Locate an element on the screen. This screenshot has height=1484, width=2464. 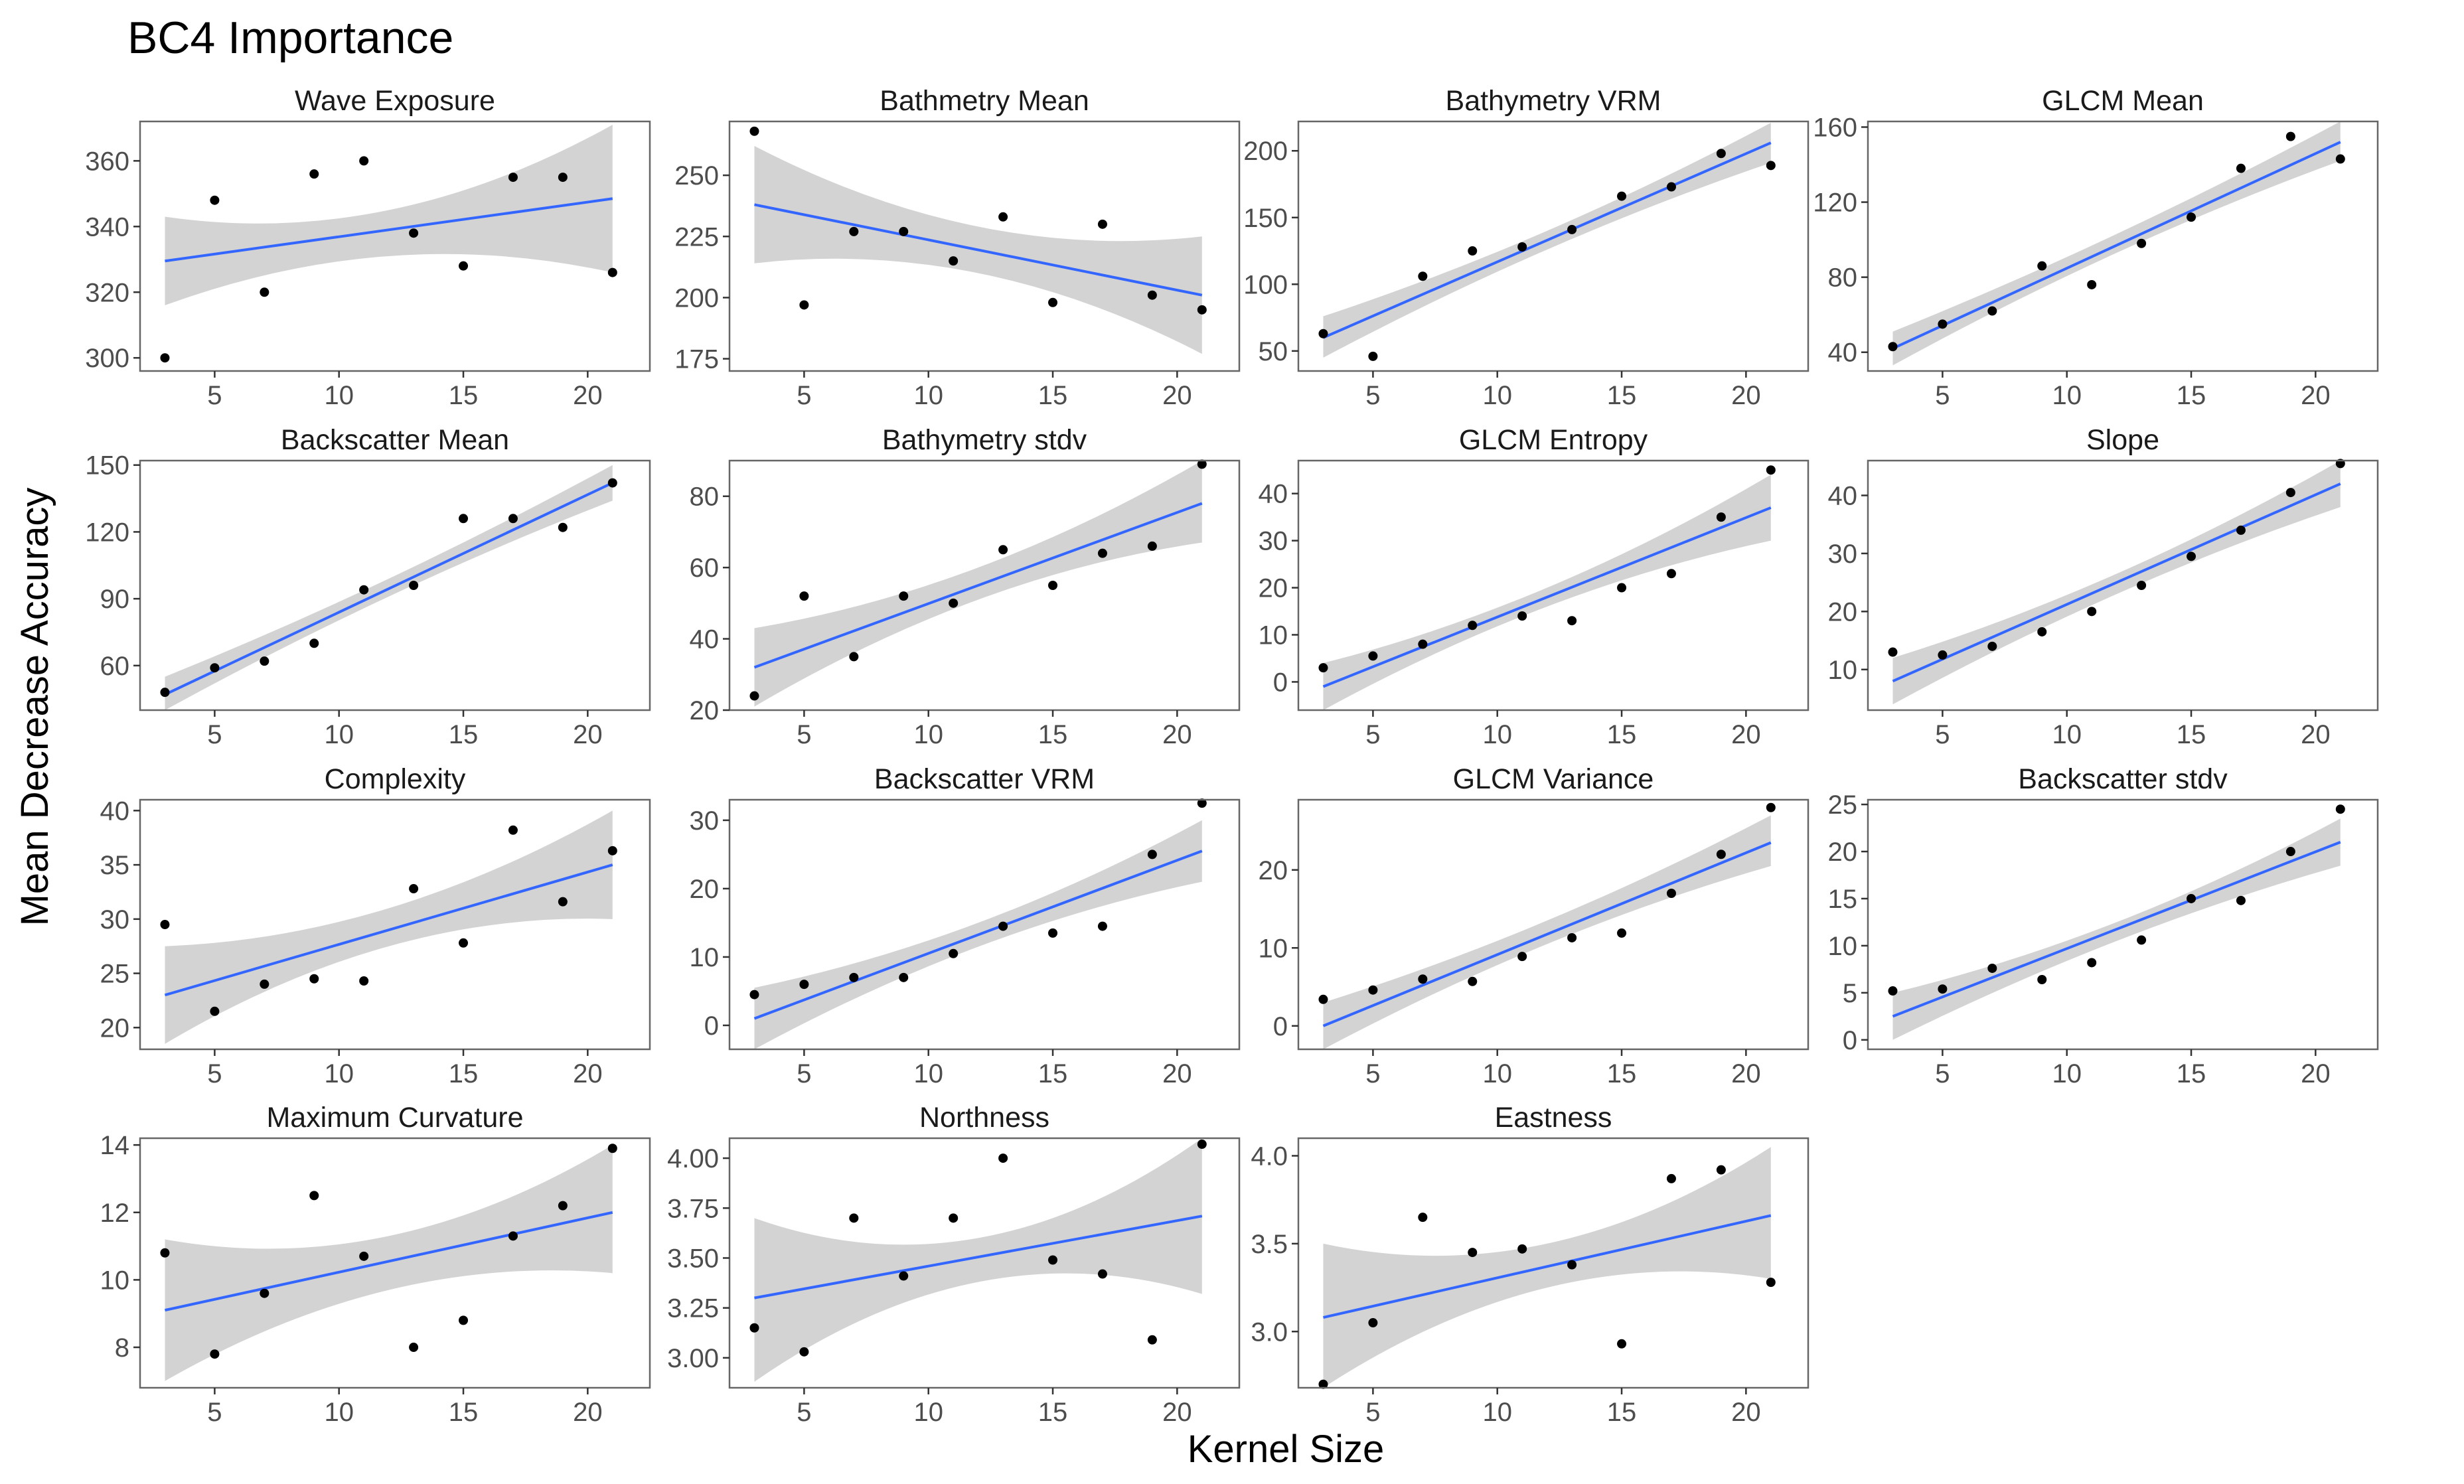
panel-eastness: Eastness 3.0 3.5 4.0 5 10 15 20 is located at coordinates (1531, 1264).